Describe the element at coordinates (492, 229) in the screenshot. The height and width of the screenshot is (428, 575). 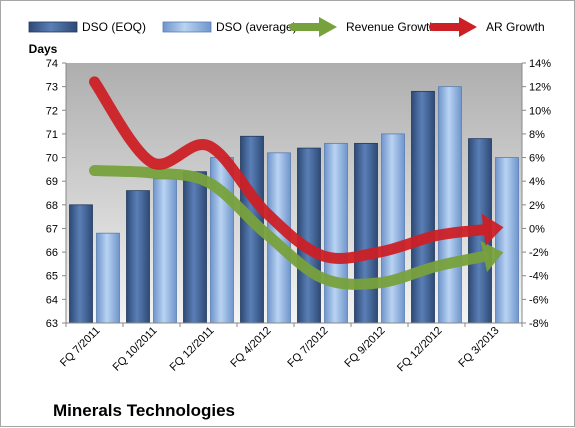
I see `ar-growth-arrowhead` at that location.